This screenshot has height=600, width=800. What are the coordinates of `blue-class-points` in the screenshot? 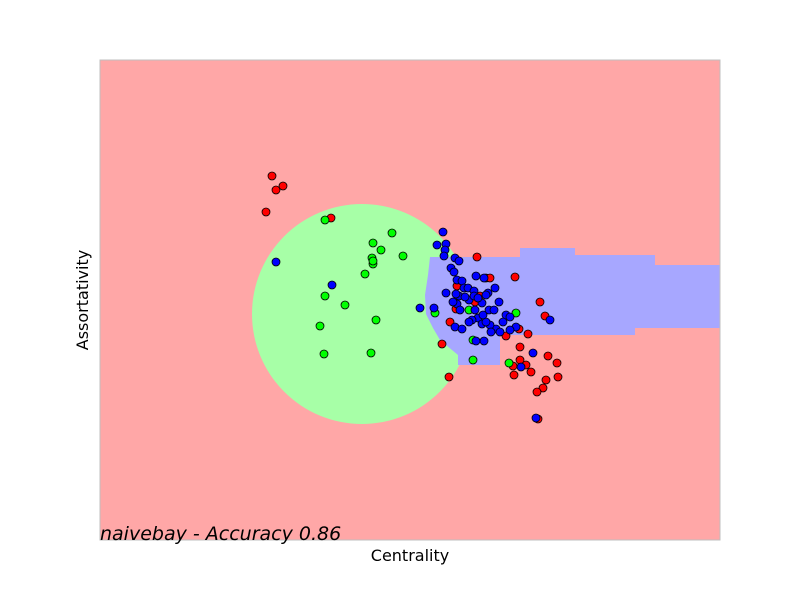 It's located at (413, 325).